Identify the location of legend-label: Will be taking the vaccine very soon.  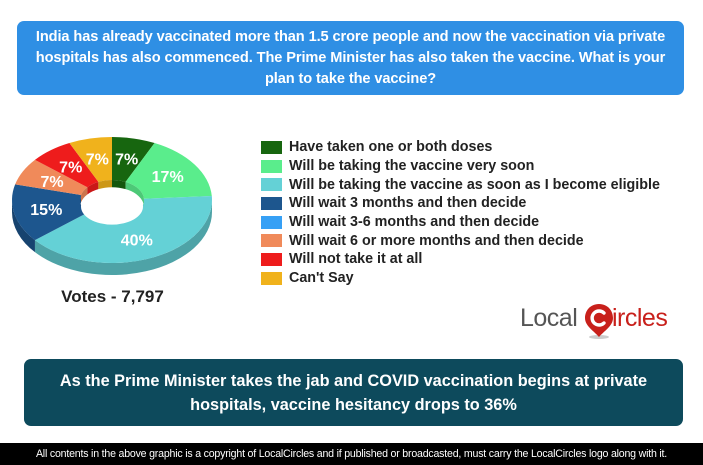
(412, 166).